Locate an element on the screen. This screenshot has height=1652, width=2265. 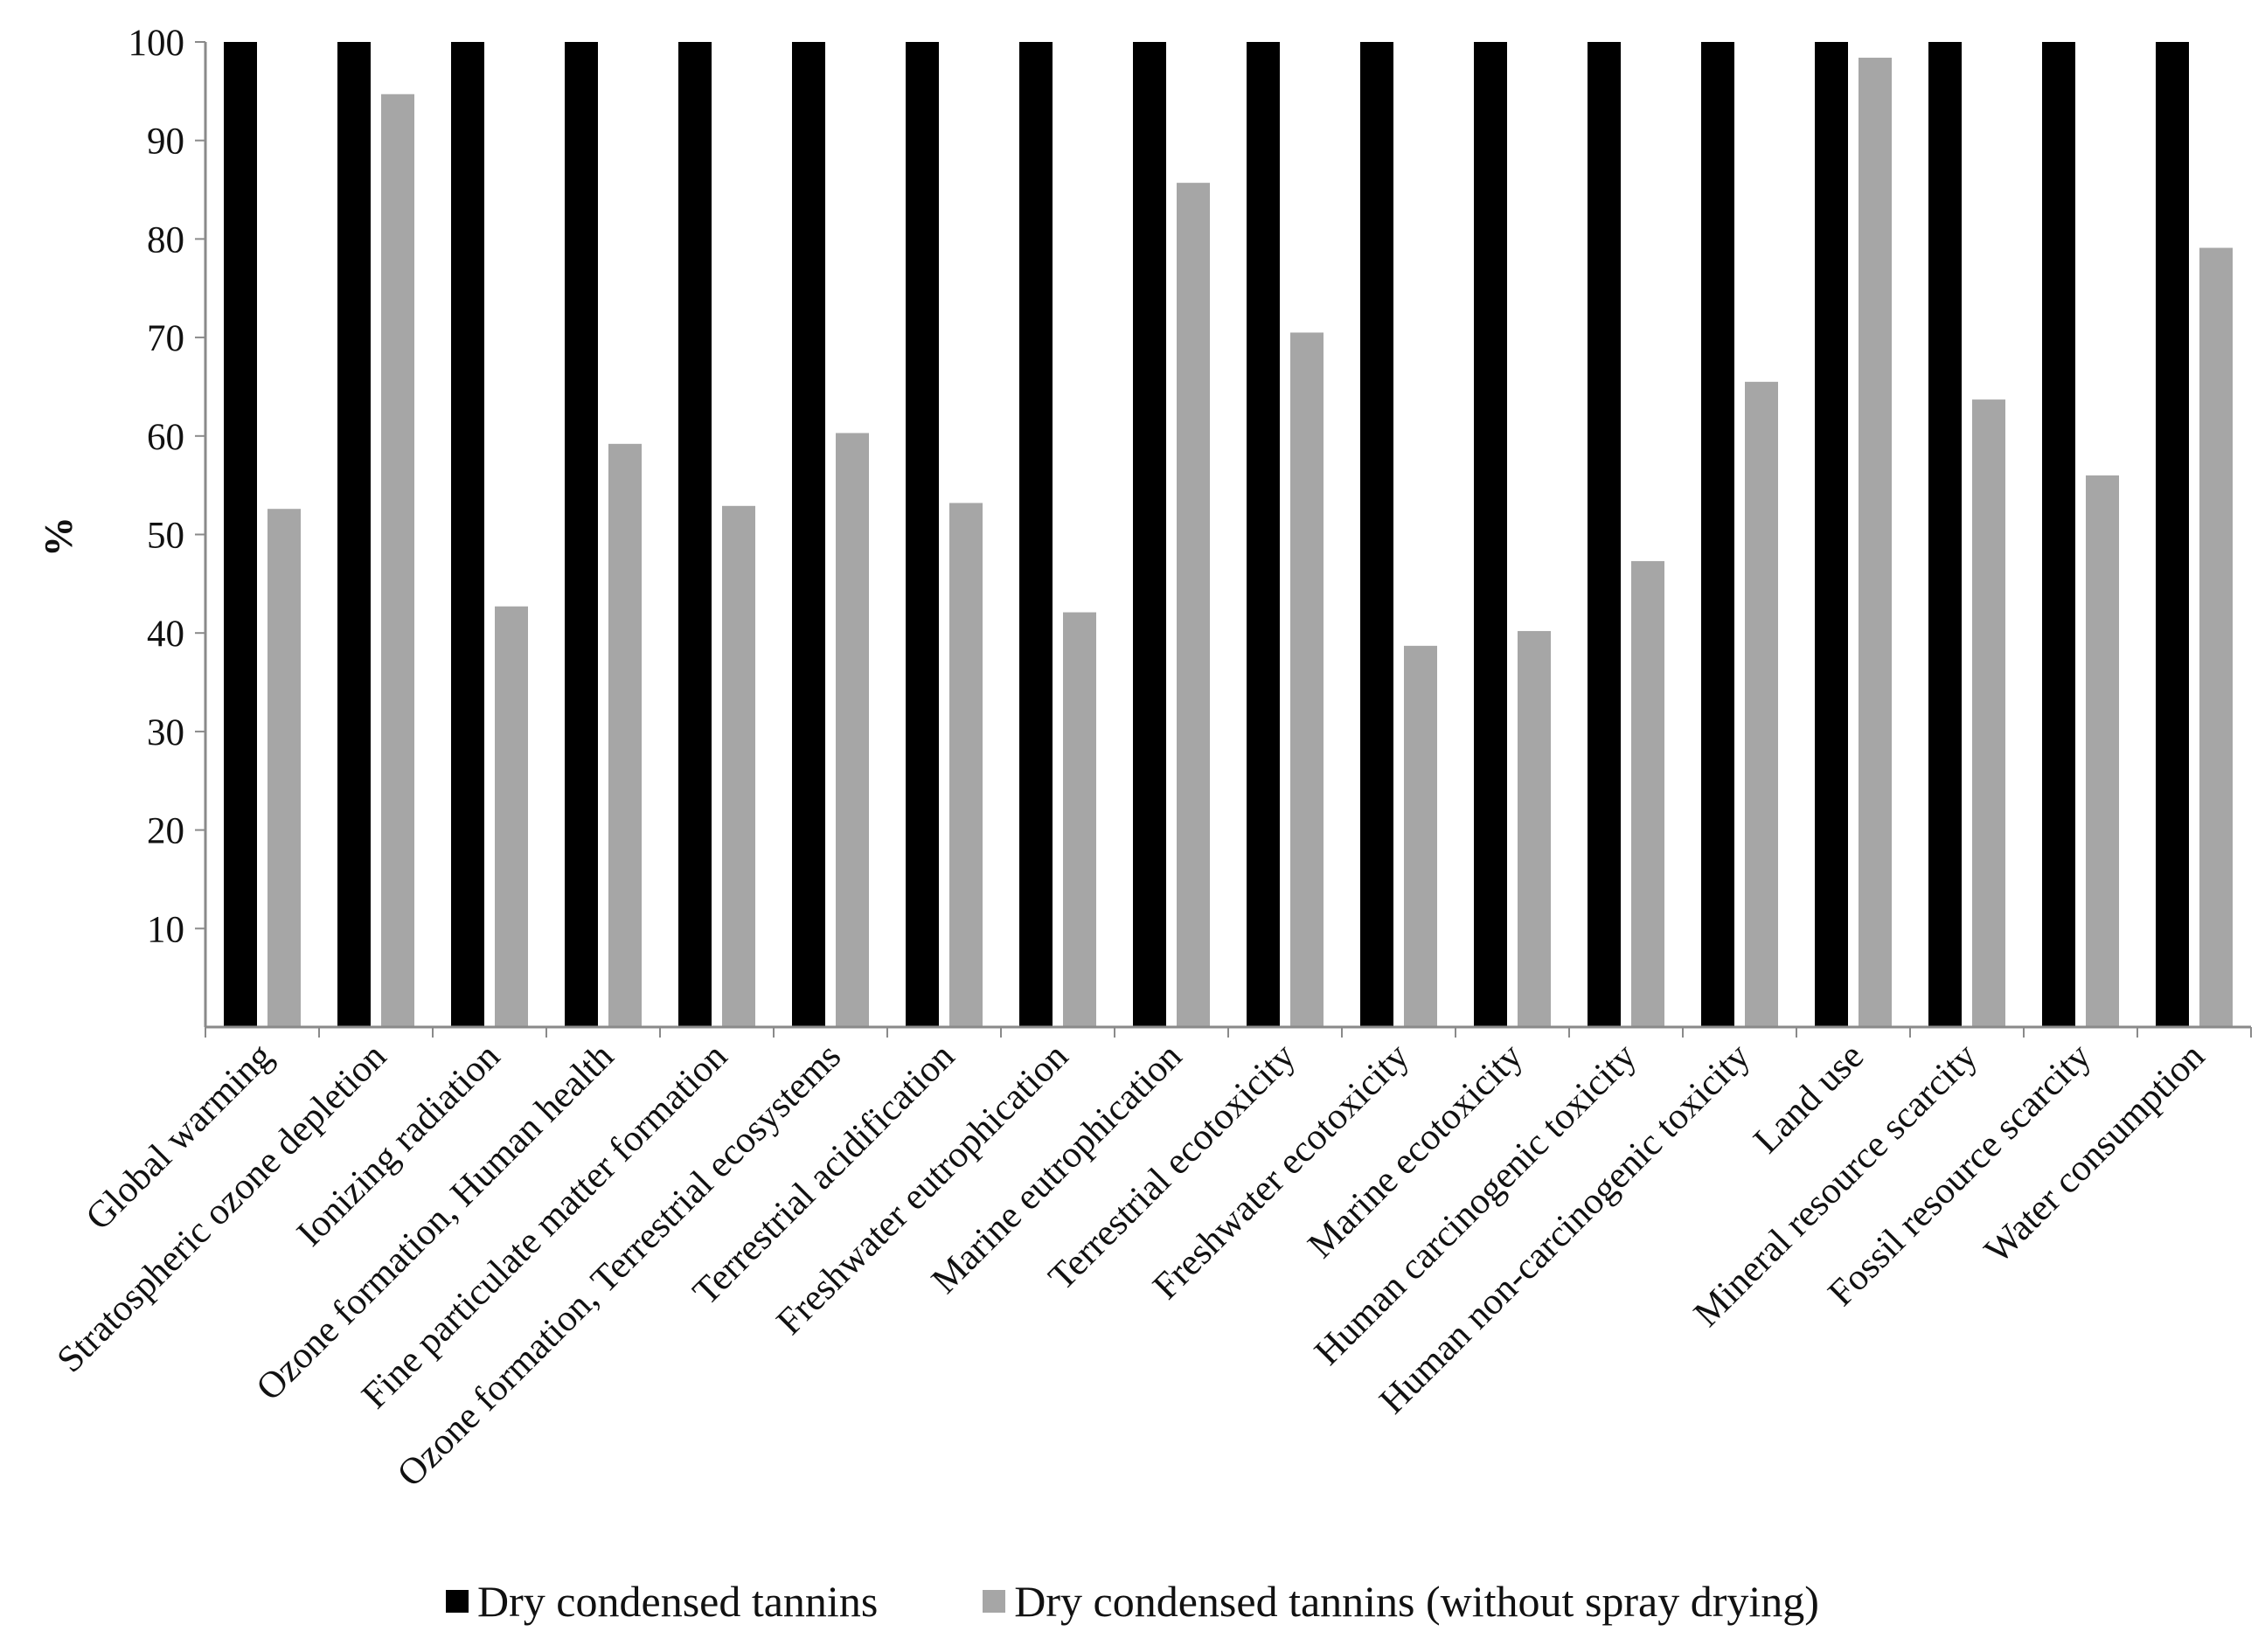
legend-swatch-gray is located at coordinates (994, 1602).